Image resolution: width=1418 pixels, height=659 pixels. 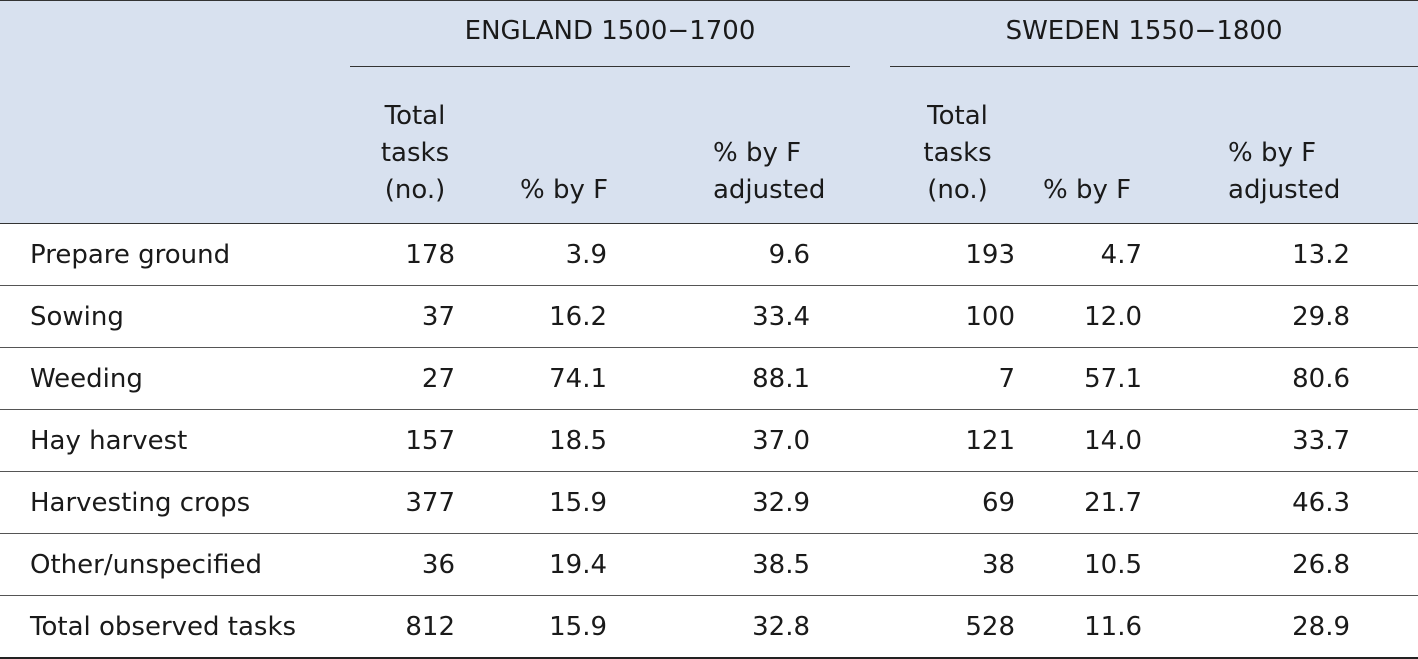 I want to click on col-header-swe-pct: % by F, so click(x=1103, y=145).